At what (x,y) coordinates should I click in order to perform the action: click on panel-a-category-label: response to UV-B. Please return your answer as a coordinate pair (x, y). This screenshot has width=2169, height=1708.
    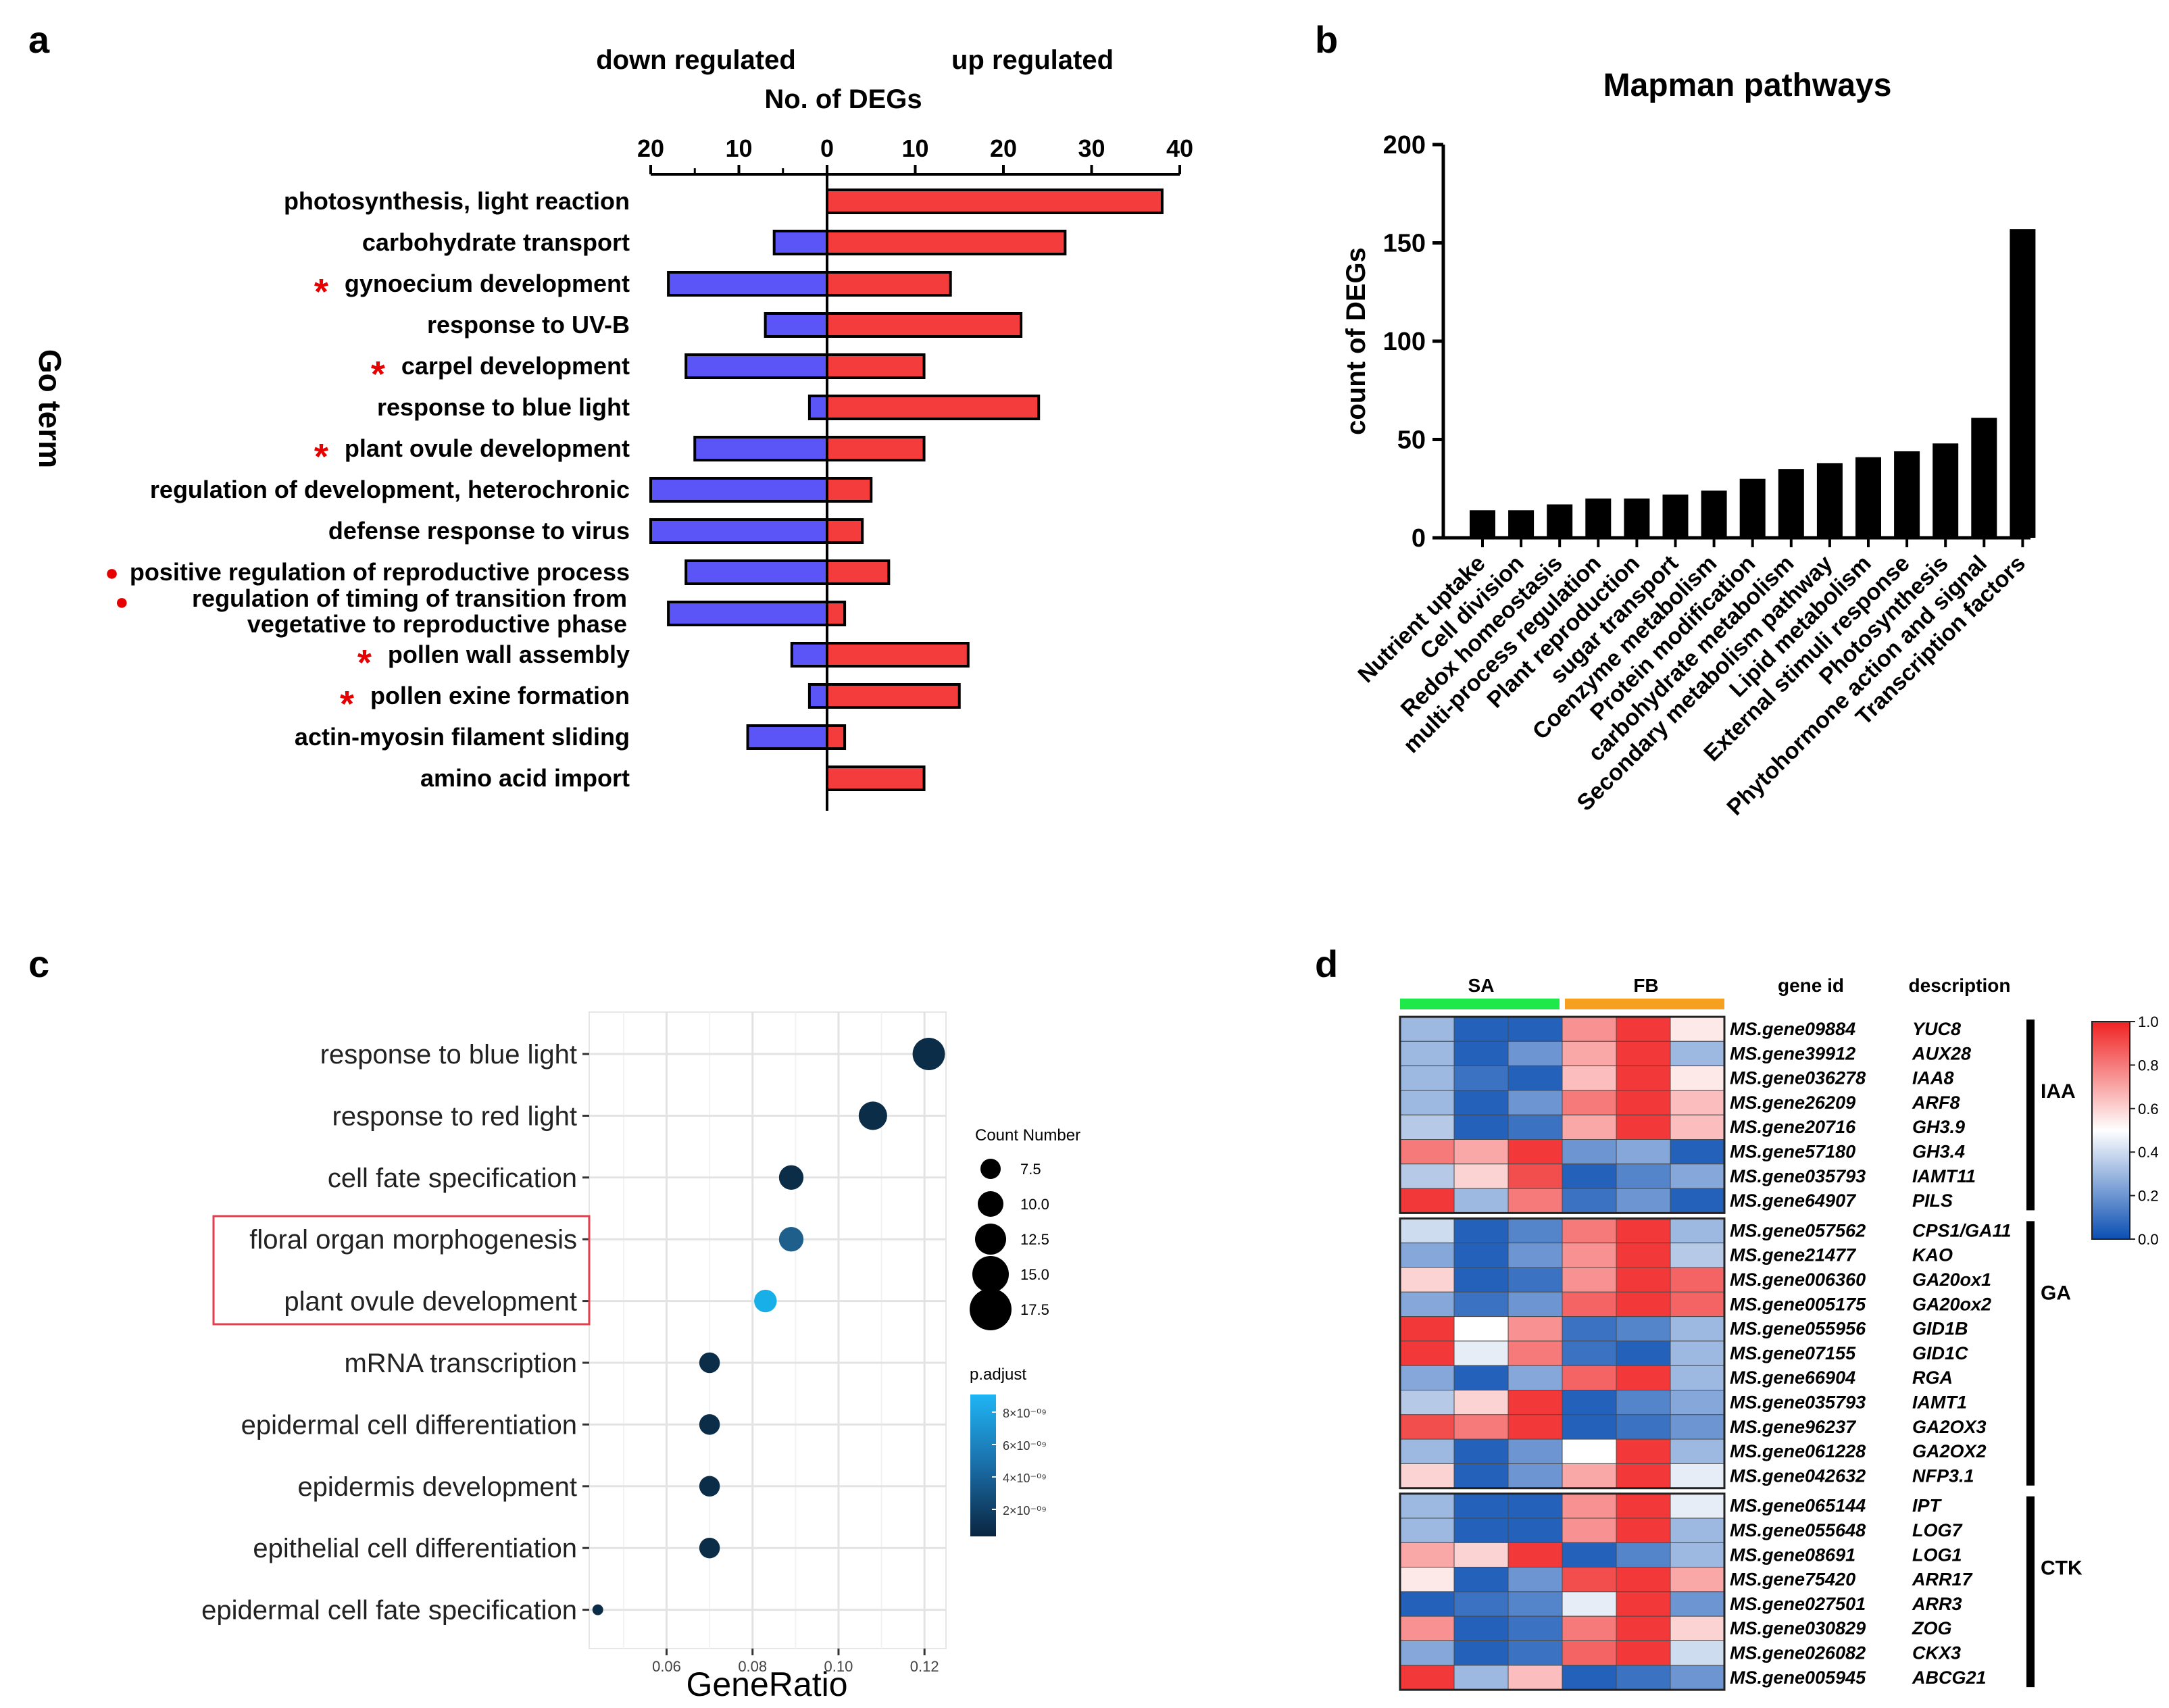
    Looking at the image, I should click on (528, 325).